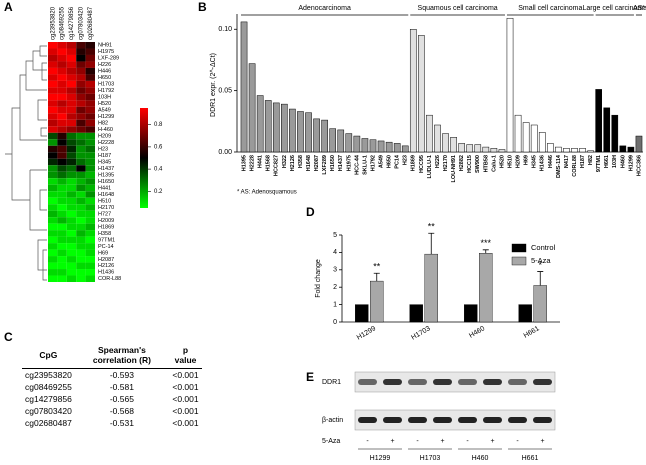 The height and width of the screenshot is (465, 646). Describe the element at coordinates (261, 161) in the screenshot. I see `x-tick-label: H441` at that location.